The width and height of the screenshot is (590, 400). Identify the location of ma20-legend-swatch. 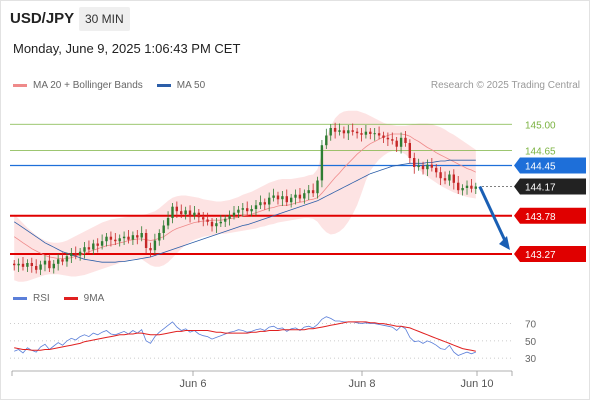
(20, 85).